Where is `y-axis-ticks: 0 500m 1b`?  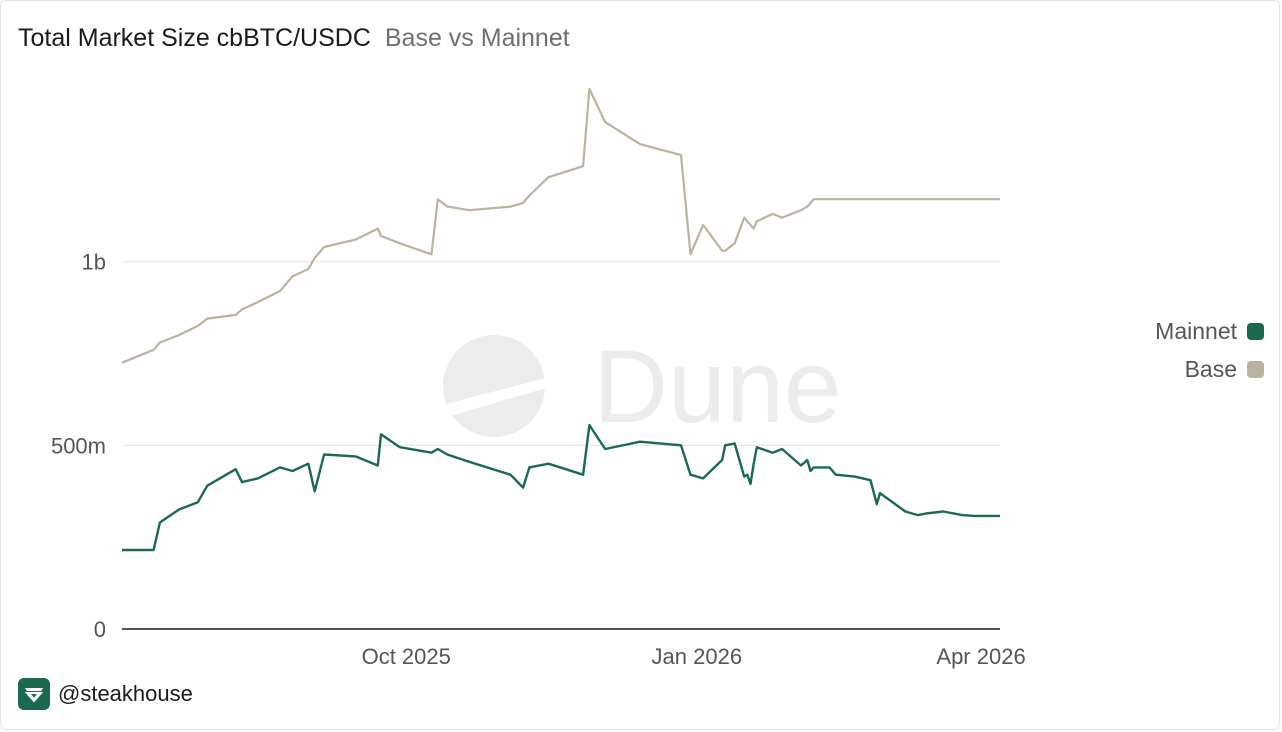 y-axis-ticks: 0 500m 1b is located at coordinates (78, 446).